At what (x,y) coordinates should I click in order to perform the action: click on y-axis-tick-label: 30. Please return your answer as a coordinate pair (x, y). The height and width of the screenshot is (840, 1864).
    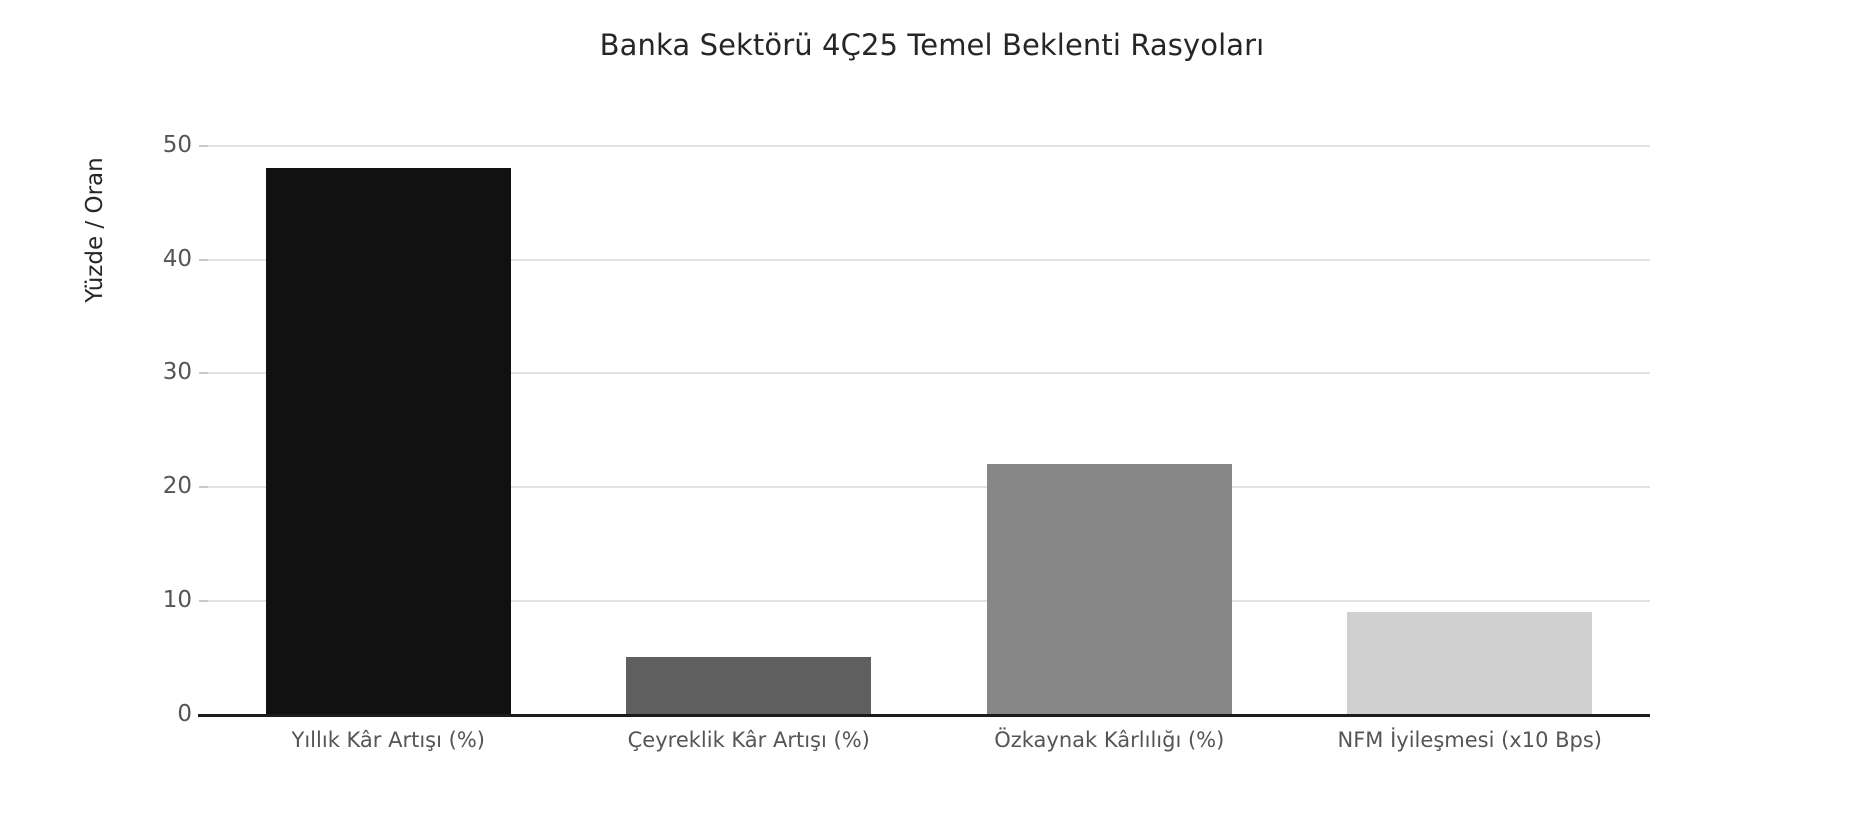
    Looking at the image, I should click on (177, 372).